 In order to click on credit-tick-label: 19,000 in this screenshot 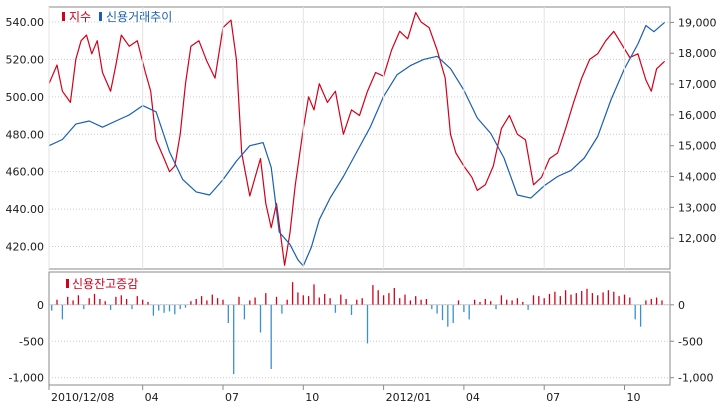, I will do `click(697, 22)`.